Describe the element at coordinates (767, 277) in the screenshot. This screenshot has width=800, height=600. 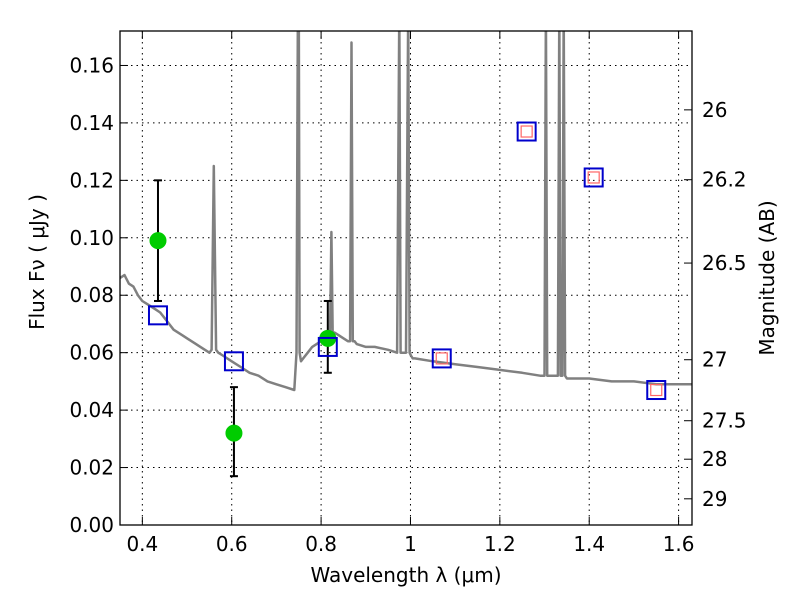
I see `y2-axis-title: Magnitude (AB)` at that location.